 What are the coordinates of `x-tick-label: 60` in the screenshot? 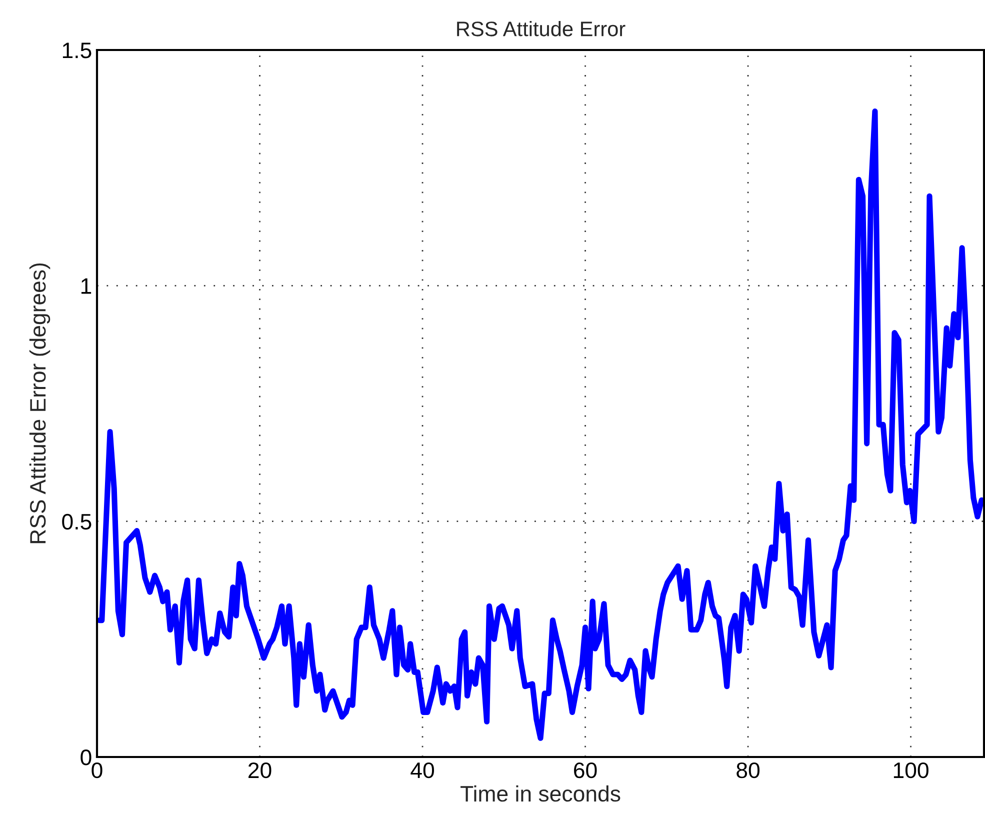 It's located at (585, 770).